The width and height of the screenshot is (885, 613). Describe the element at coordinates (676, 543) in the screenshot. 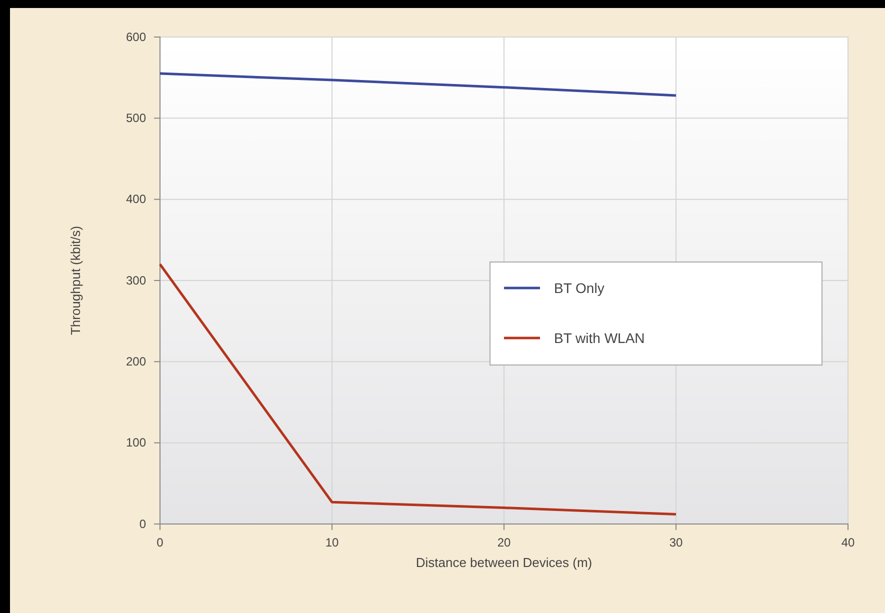

I see `x-tick-label: 30` at that location.